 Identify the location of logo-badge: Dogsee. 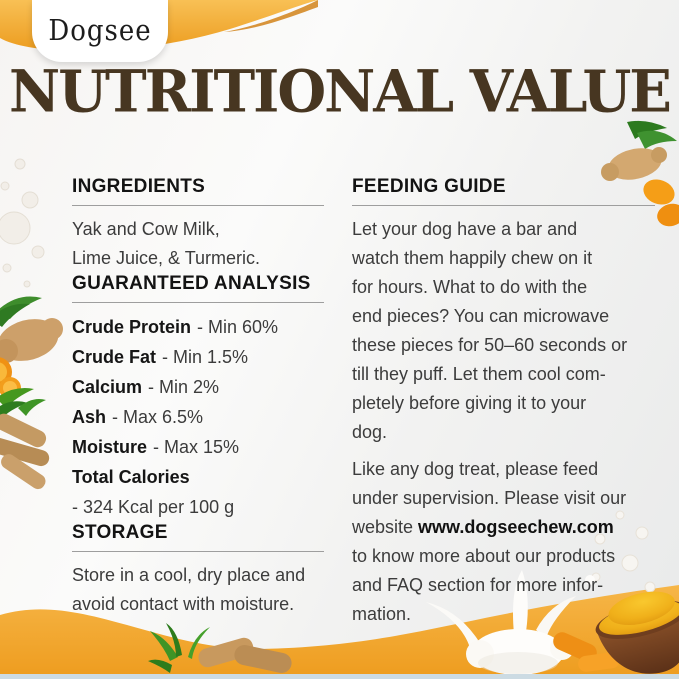
(100, 31).